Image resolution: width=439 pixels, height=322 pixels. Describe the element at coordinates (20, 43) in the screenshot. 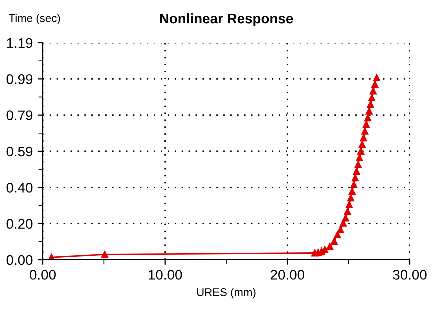

I see `y-tick-label: 1.19` at that location.